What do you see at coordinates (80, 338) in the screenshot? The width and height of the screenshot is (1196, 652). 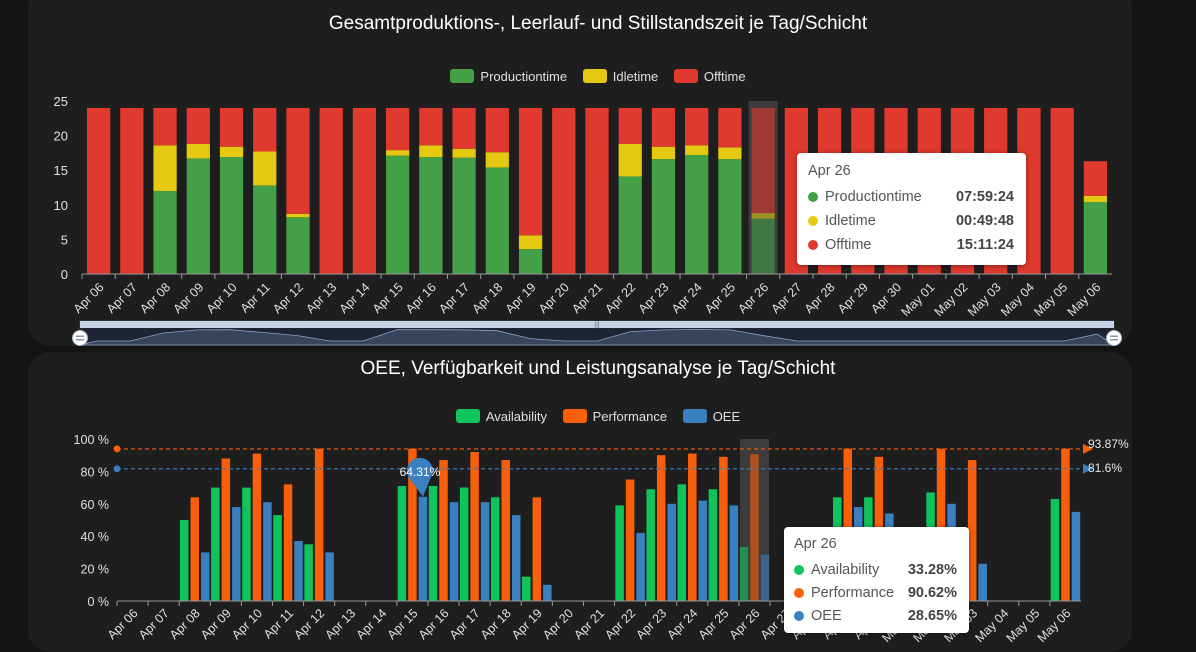 I see `zoom-handle-left` at bounding box center [80, 338].